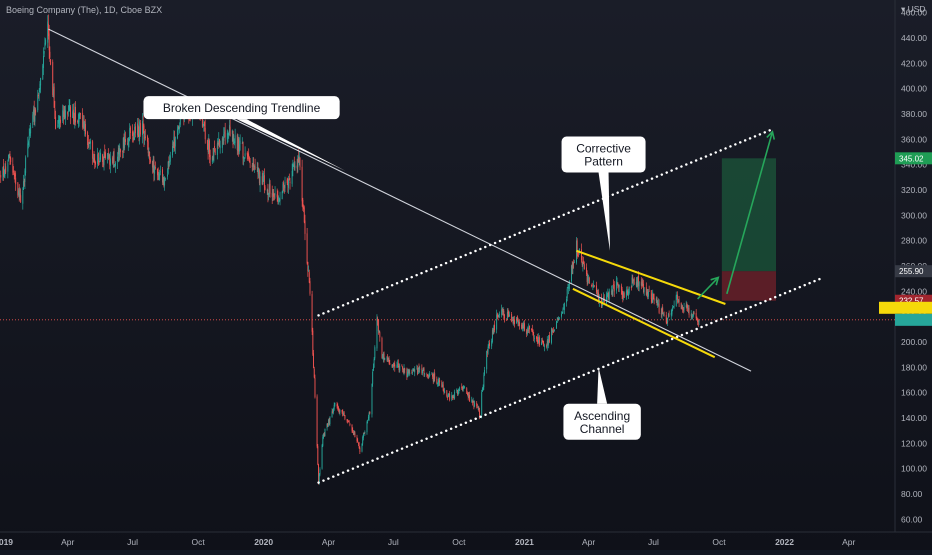 The height and width of the screenshot is (555, 932). Describe the element at coordinates (715, 281) in the screenshot. I see `breakout-arrow-head` at that location.